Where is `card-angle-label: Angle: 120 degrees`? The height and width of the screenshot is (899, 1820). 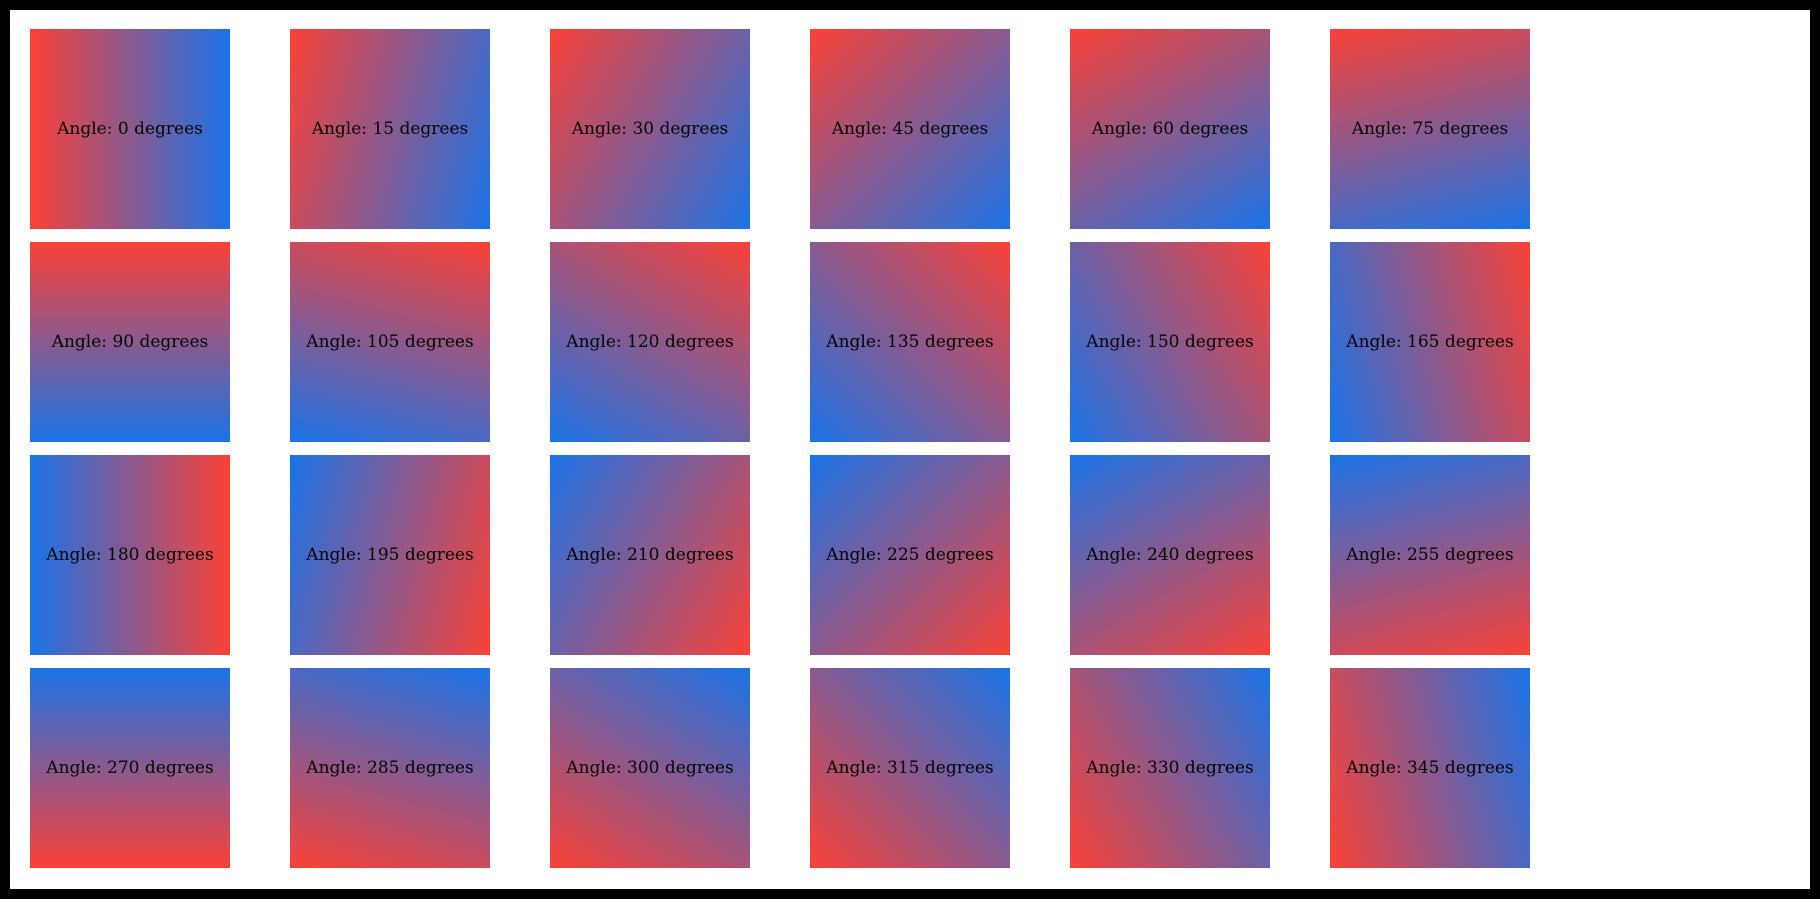 card-angle-label: Angle: 120 degrees is located at coordinates (650, 341).